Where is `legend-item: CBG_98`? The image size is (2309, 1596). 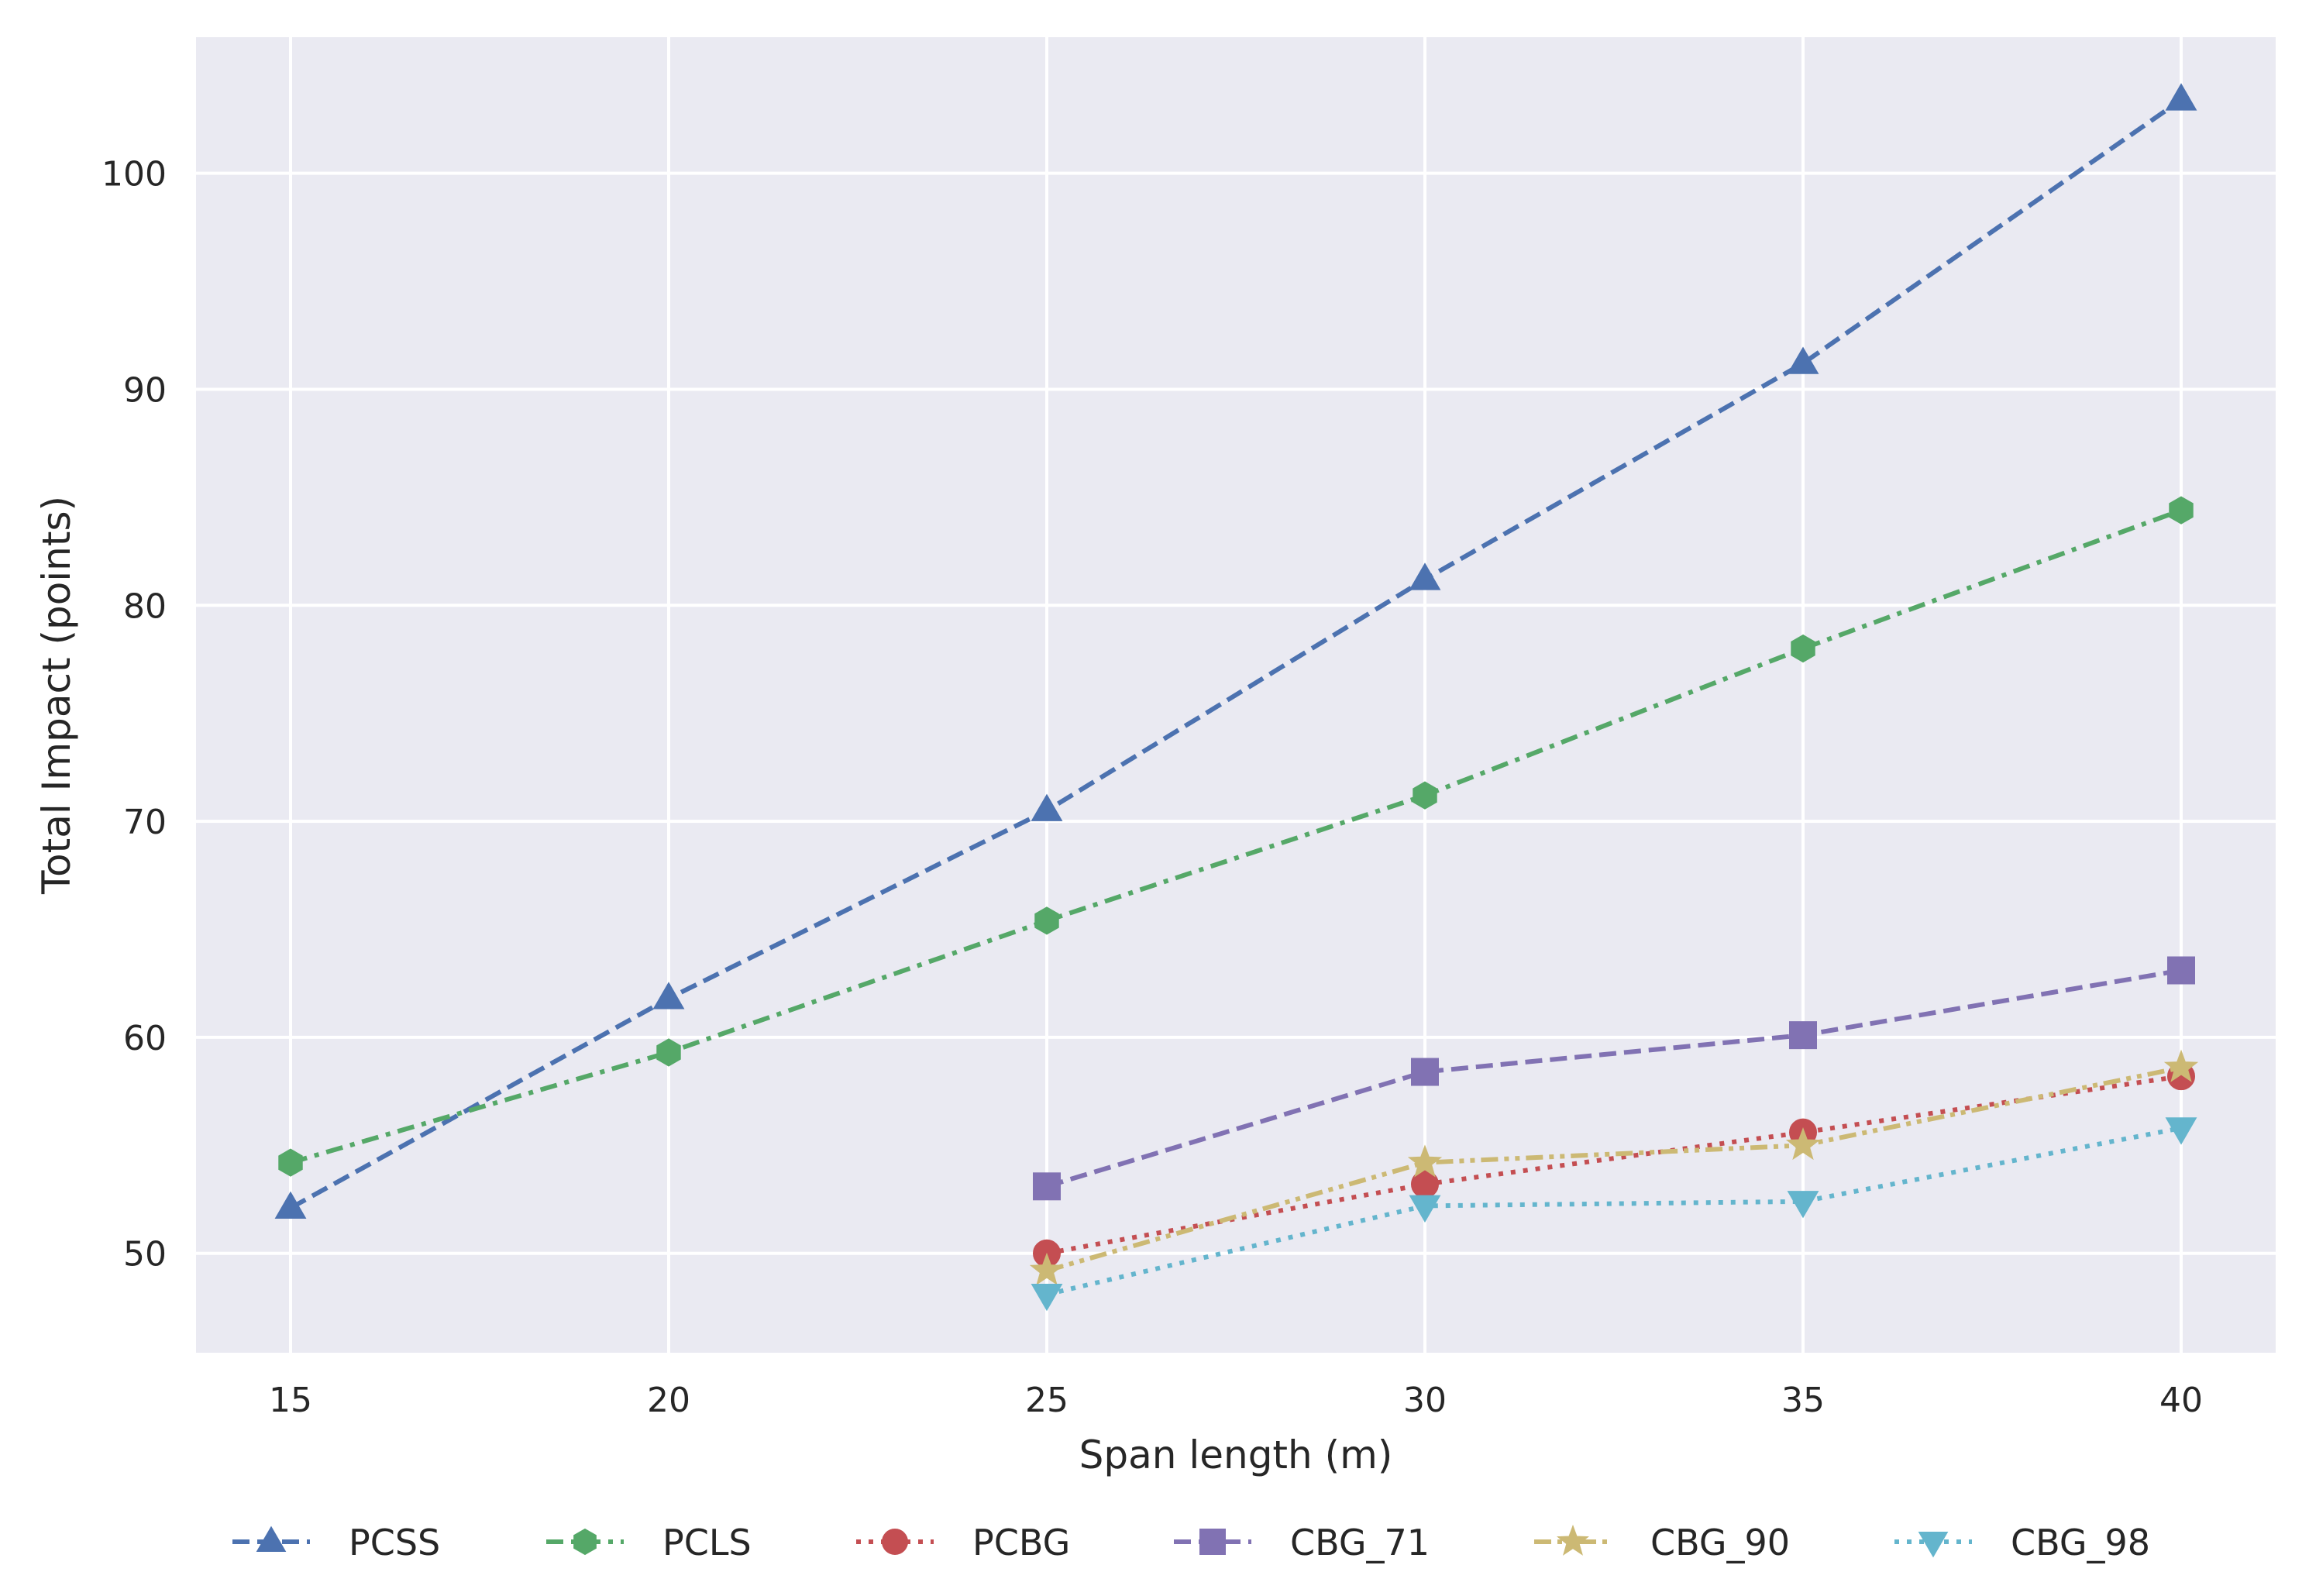 legend-item: CBG_98 is located at coordinates (2022, 1542).